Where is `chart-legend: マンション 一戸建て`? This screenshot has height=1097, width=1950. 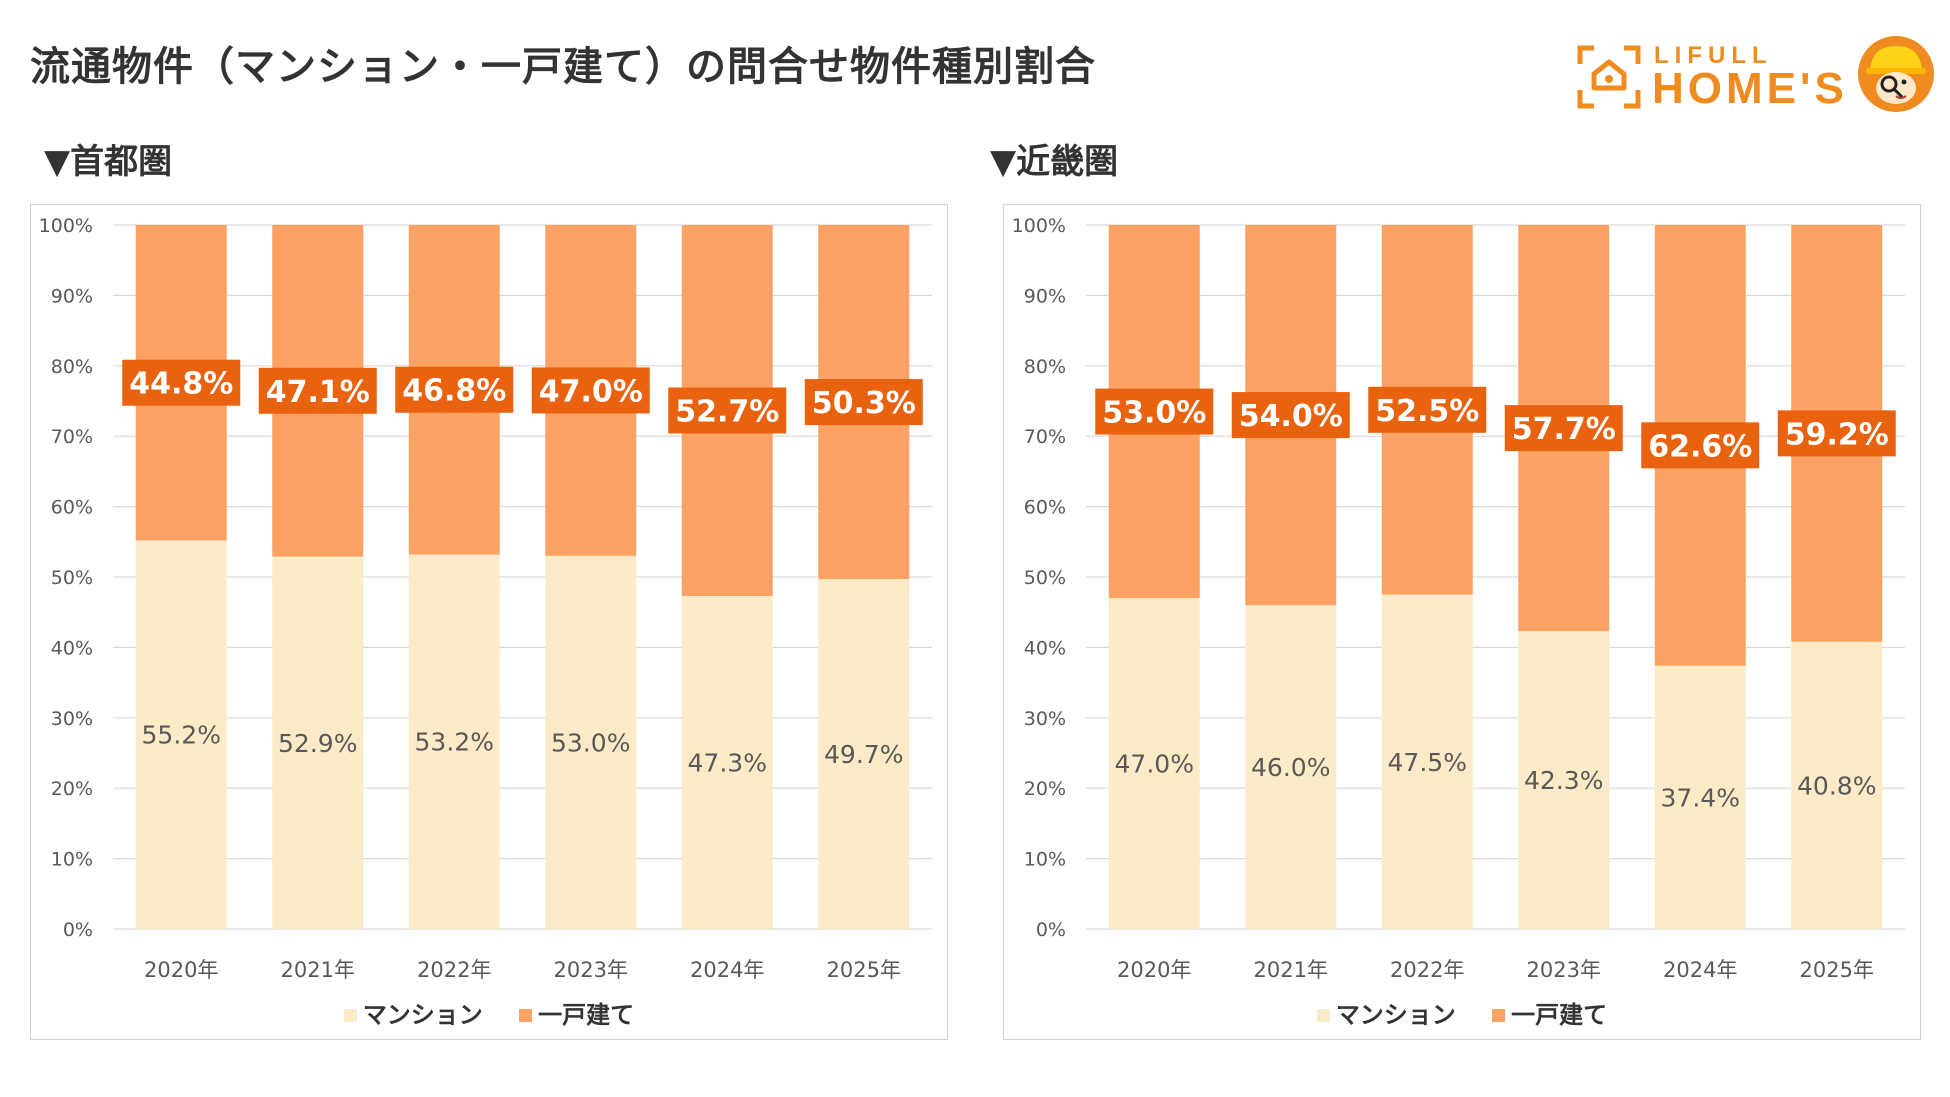
chart-legend: マンション 一戸建て is located at coordinates (1462, 1012).